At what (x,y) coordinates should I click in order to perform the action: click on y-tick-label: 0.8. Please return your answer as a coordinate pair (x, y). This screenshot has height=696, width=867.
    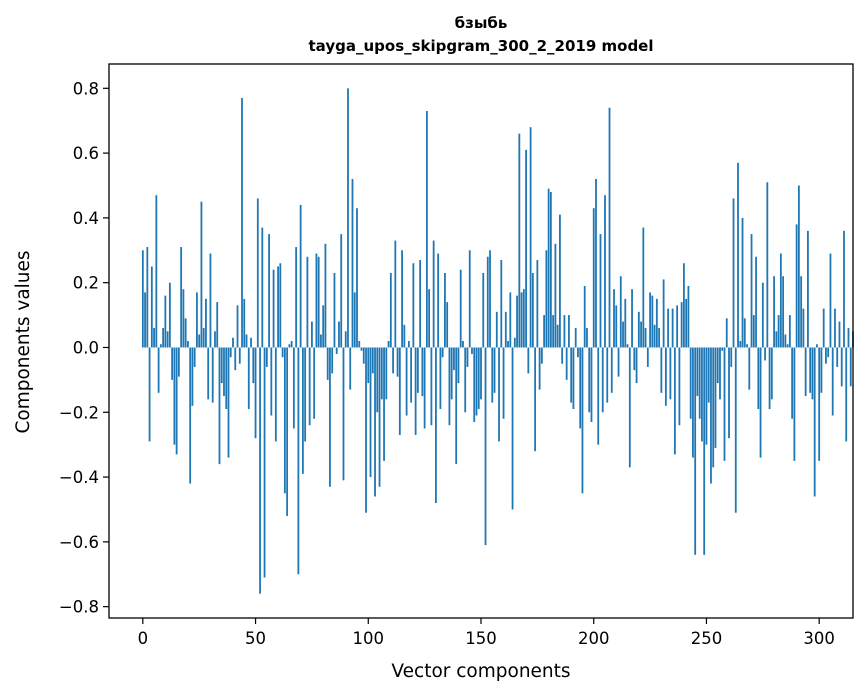
    Looking at the image, I should click on (86, 88).